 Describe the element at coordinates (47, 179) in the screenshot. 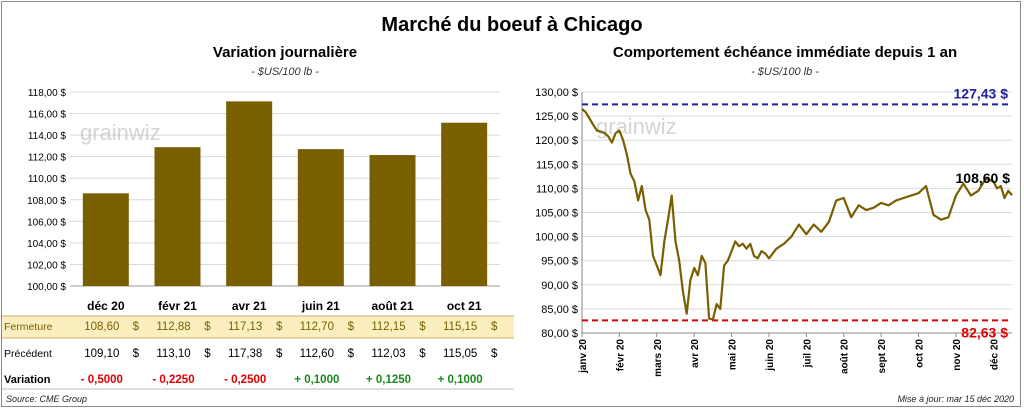

I see `bar-y-tick-label: 110,00 $` at that location.